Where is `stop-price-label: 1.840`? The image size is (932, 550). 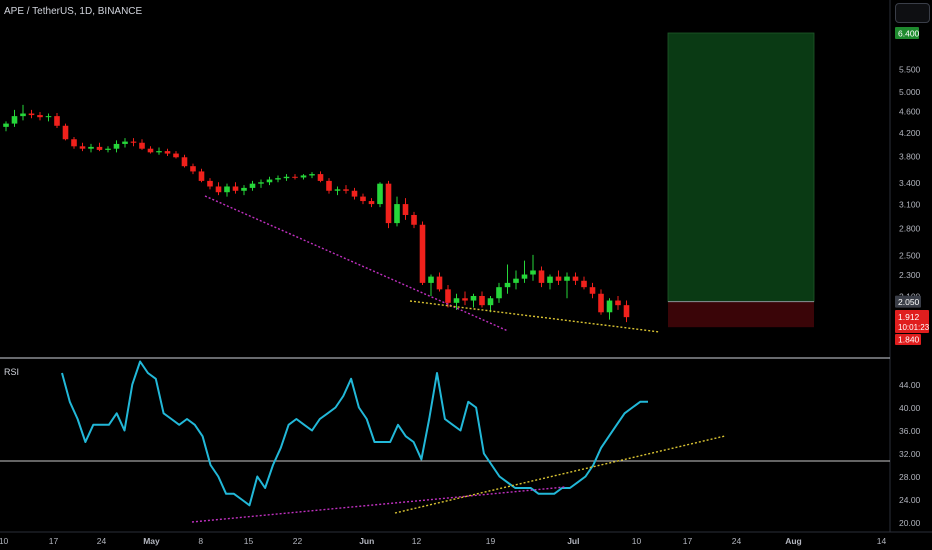
stop-price-label: 1.840 is located at coordinates (909, 340).